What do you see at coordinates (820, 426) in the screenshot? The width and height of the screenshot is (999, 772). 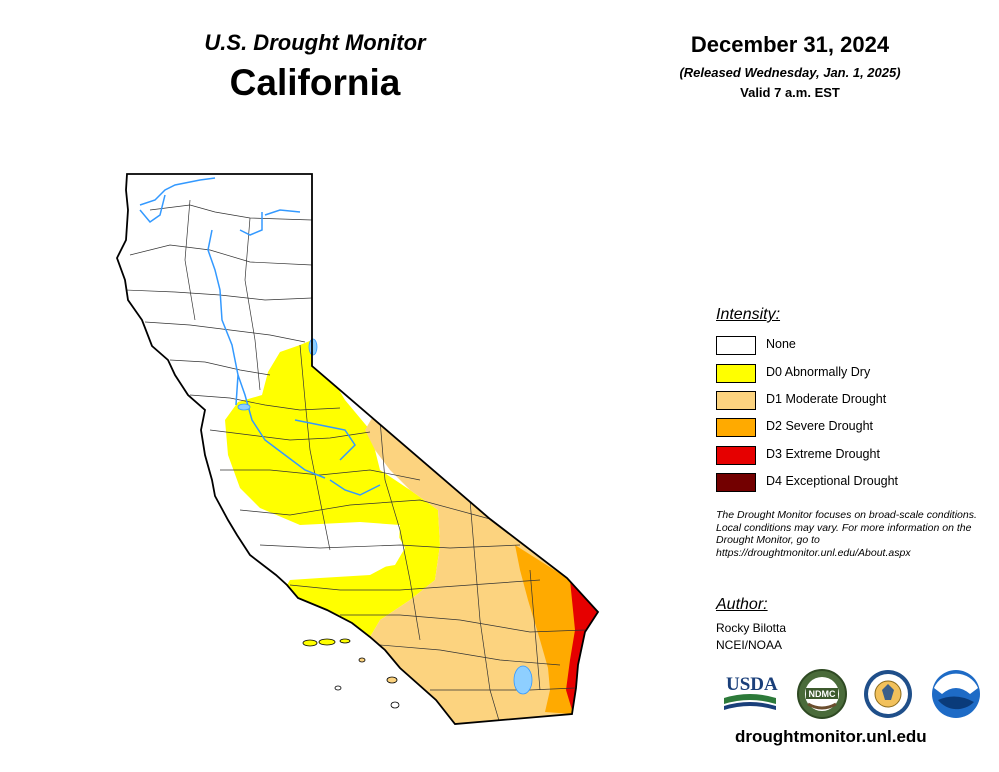 I see `legend-label: D2 Severe Drought` at bounding box center [820, 426].